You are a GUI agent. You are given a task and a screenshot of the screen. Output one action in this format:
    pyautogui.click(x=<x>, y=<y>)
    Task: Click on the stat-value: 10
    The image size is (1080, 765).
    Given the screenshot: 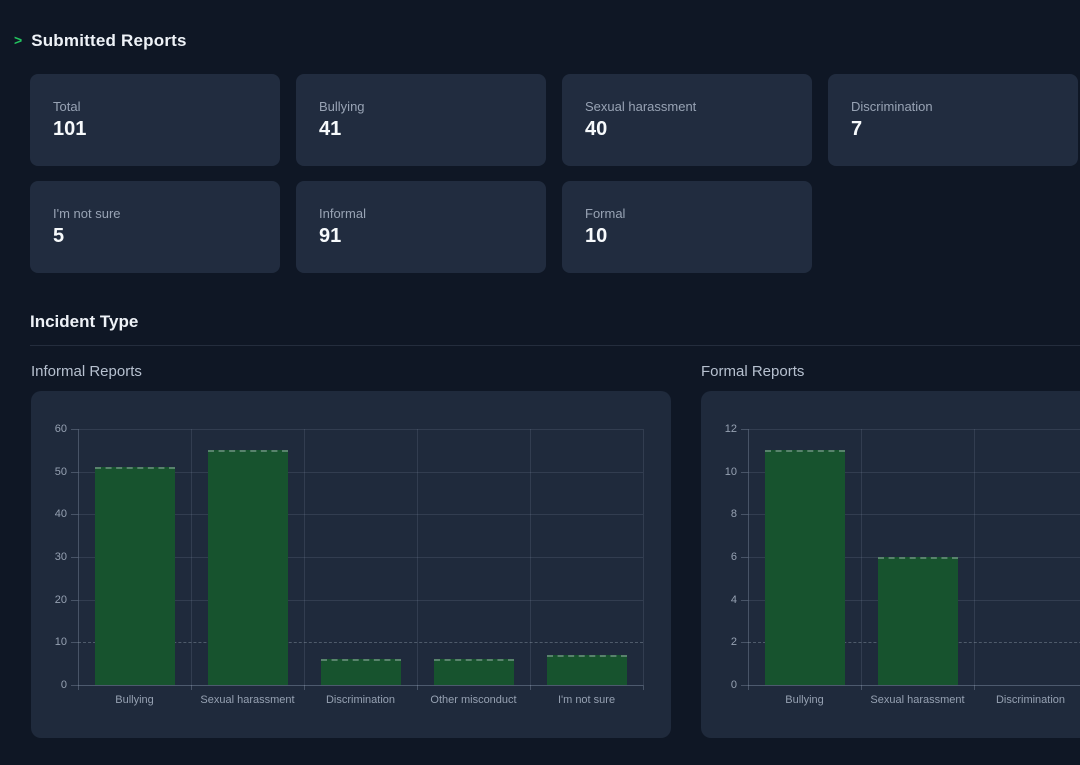 What is the action you would take?
    pyautogui.click(x=596, y=236)
    